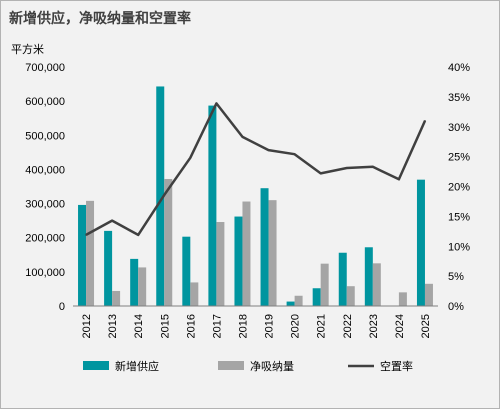  What do you see at coordinates (45, 102) in the screenshot?
I see `left-axis-tick-label: 600,000` at bounding box center [45, 102].